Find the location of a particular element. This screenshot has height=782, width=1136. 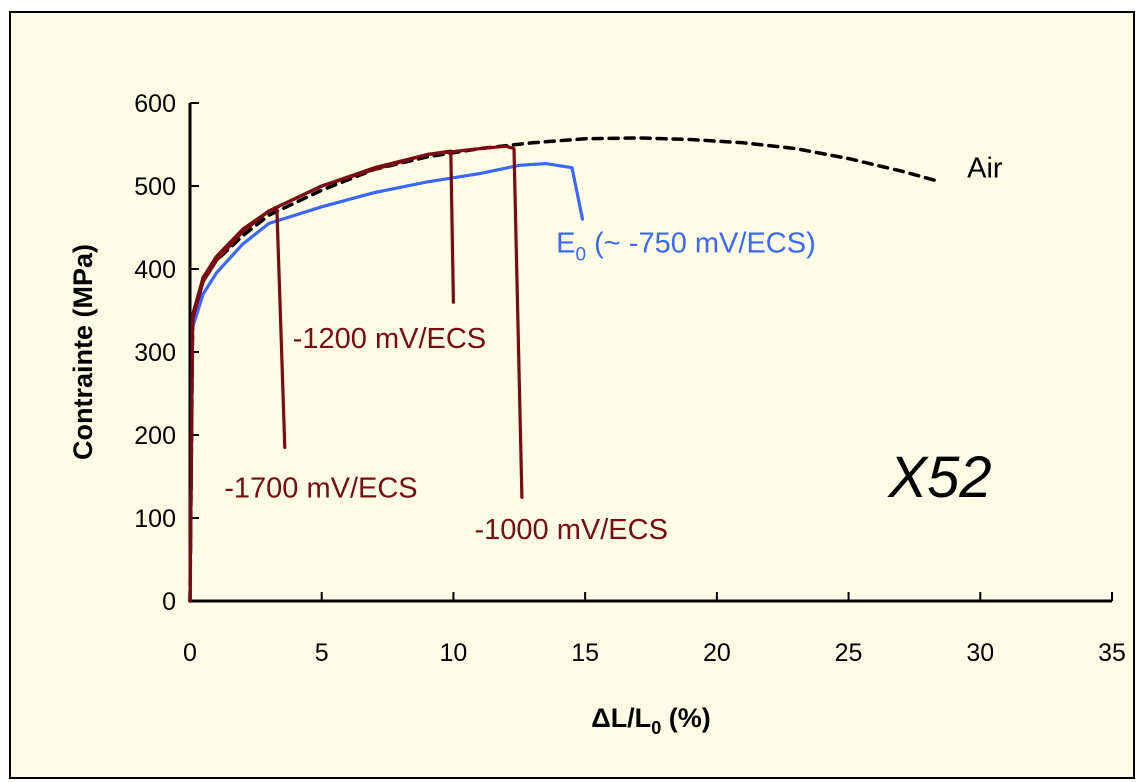

x-tick-label: 0 is located at coordinates (190, 653).